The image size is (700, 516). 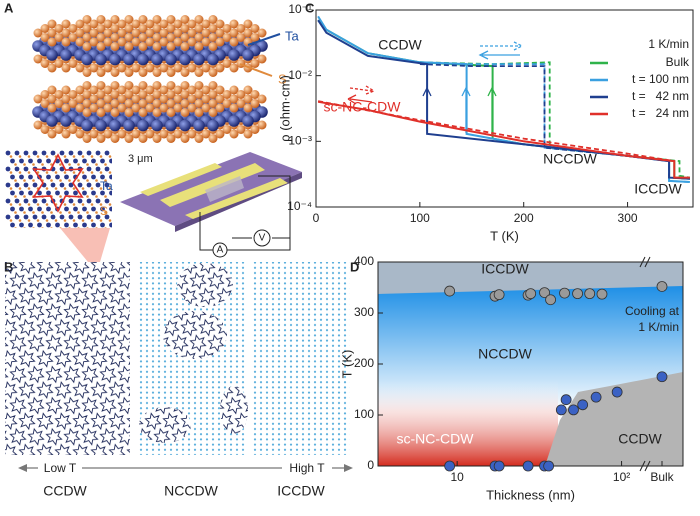 I want to click on x-tick-label: 0, so click(x=316, y=218).